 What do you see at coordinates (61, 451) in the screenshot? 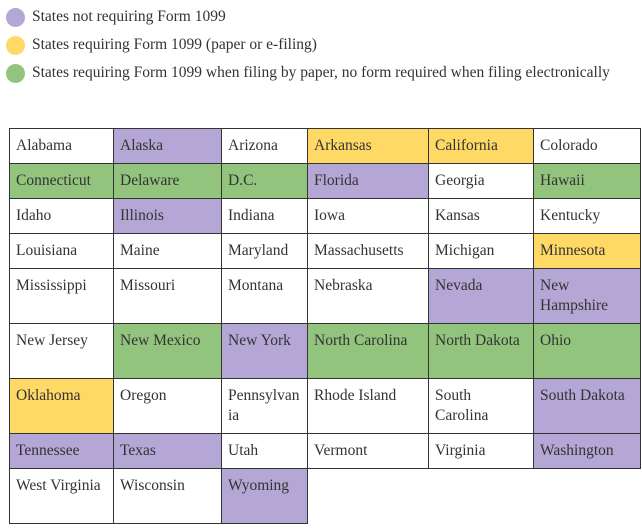
I see `state-cell: Tennessee` at bounding box center [61, 451].